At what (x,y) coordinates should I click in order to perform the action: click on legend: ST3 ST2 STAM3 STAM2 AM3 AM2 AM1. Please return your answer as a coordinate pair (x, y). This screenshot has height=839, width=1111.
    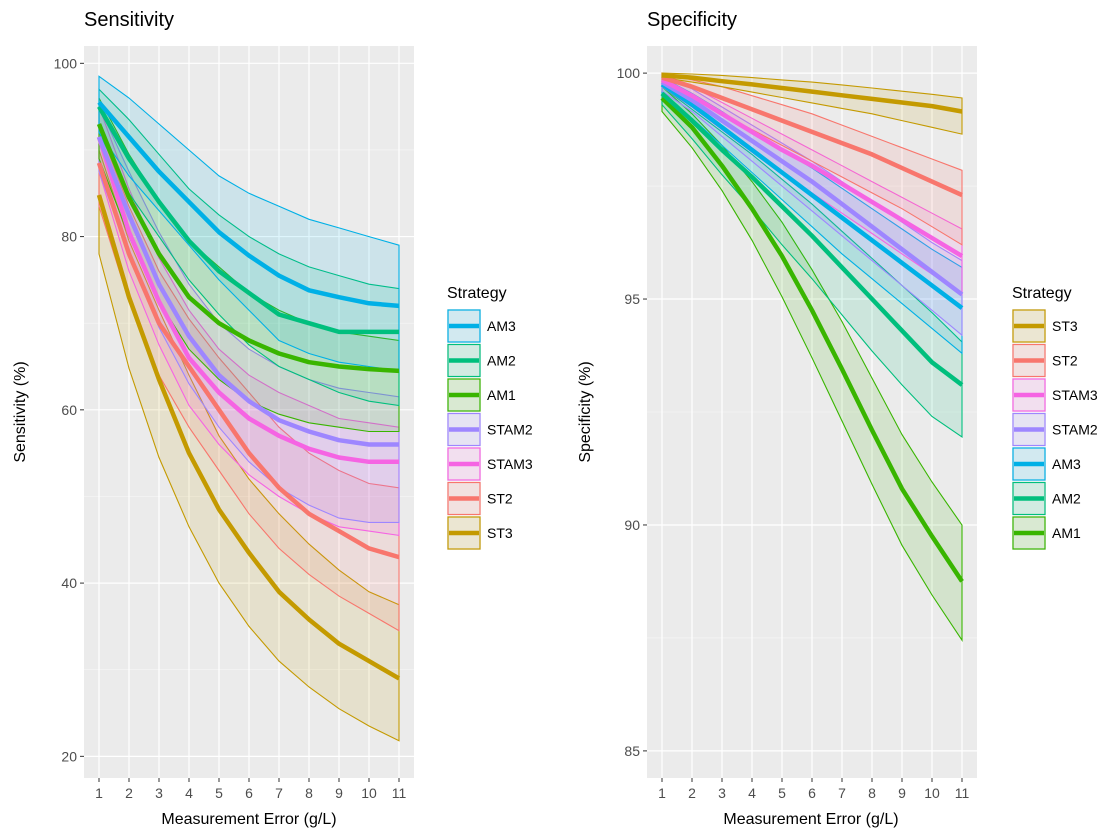
    Looking at the image, I should click on (1055, 429).